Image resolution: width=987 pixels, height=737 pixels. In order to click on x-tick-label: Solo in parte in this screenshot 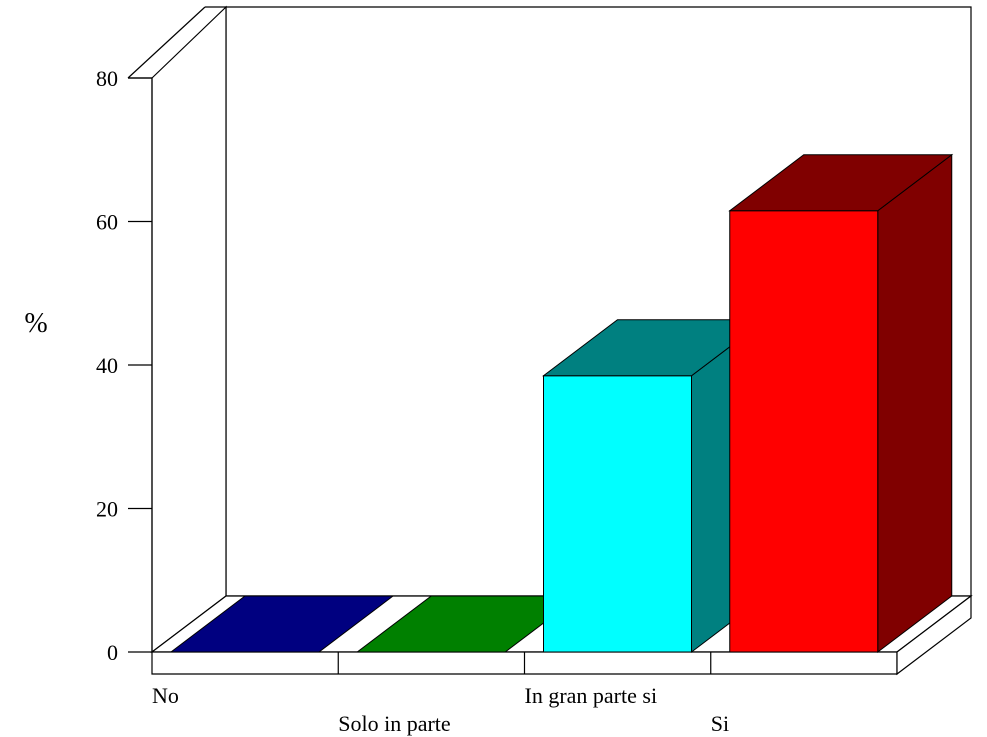, I will do `click(394, 723)`.